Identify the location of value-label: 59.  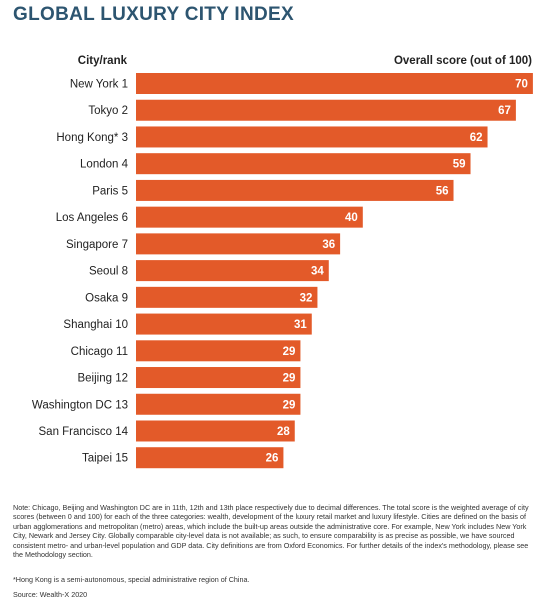
(459, 165).